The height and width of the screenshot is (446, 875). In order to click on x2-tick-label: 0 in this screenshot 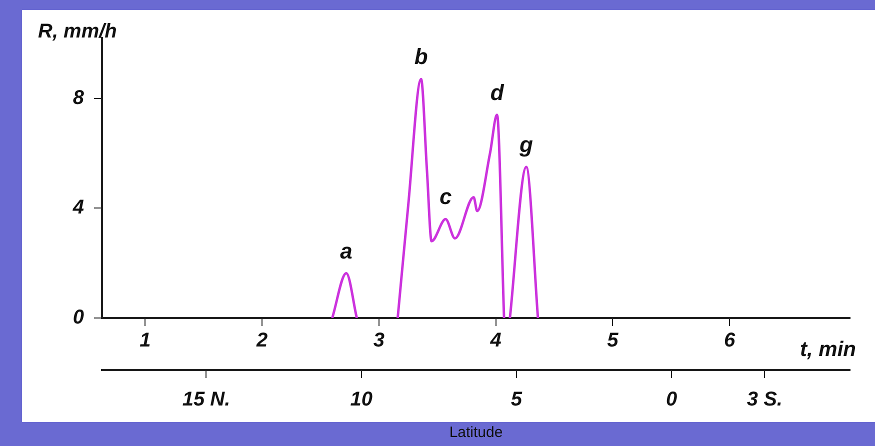, I will do `click(672, 399)`.